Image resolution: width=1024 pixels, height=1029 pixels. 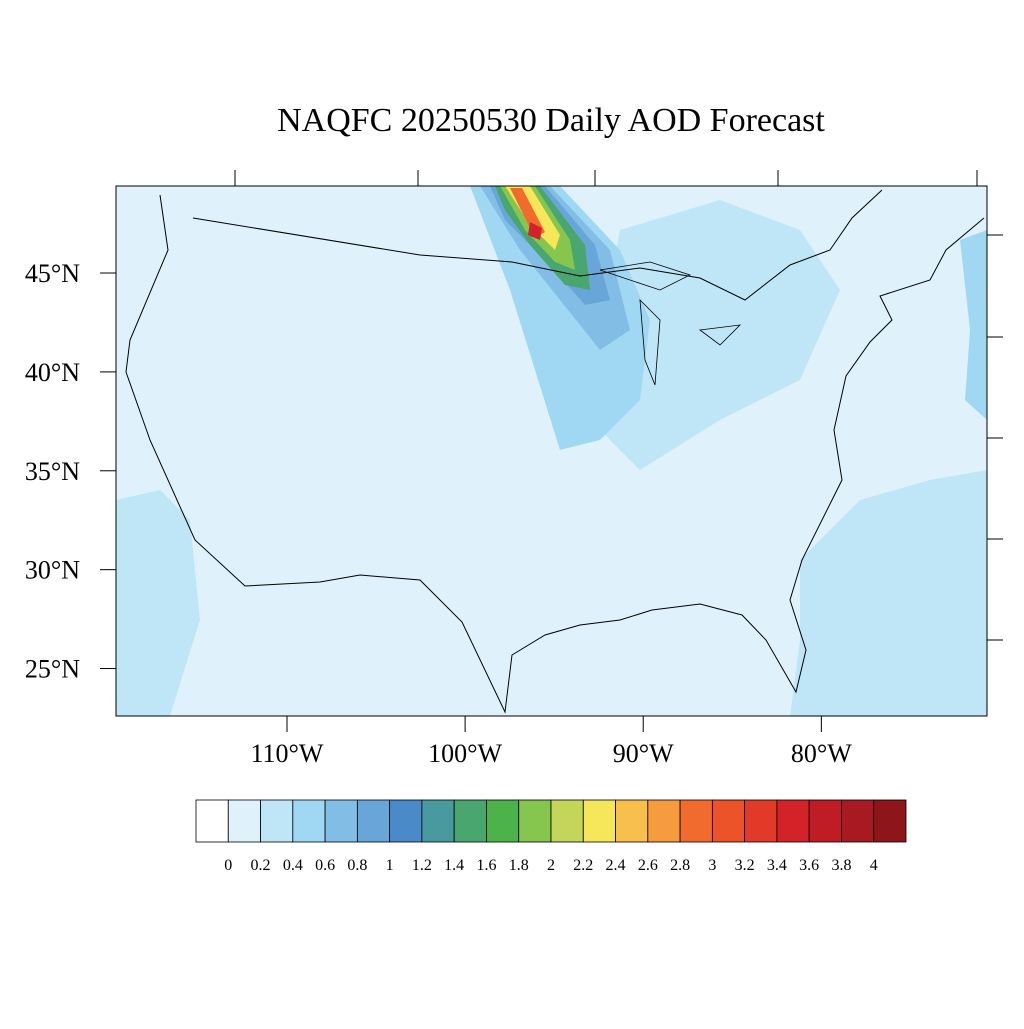 What do you see at coordinates (52, 273) in the screenshot?
I see `lat-tick-label: 45°N` at bounding box center [52, 273].